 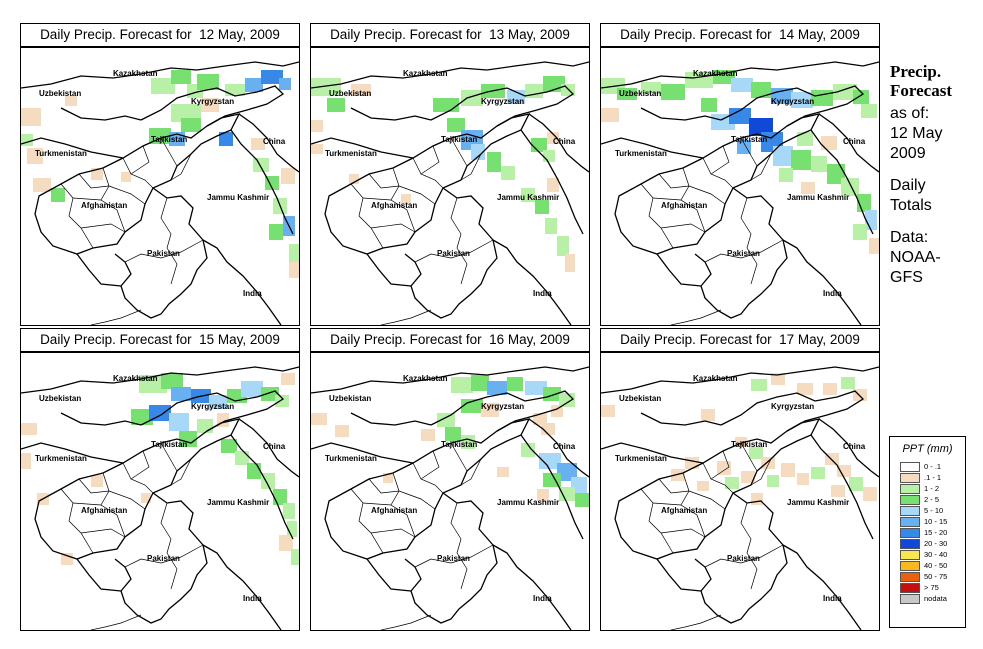 What do you see at coordinates (740, 340) in the screenshot?
I see `panel-title: Daily Precip. Forecast for 17 May, 2009` at bounding box center [740, 340].